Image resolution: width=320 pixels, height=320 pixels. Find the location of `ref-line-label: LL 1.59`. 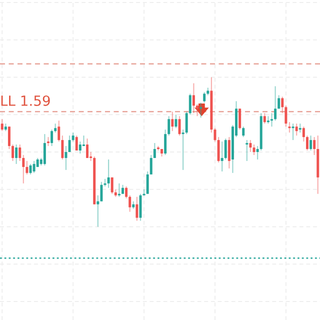

ref-line-label: LL 1.59 is located at coordinates (25, 100).